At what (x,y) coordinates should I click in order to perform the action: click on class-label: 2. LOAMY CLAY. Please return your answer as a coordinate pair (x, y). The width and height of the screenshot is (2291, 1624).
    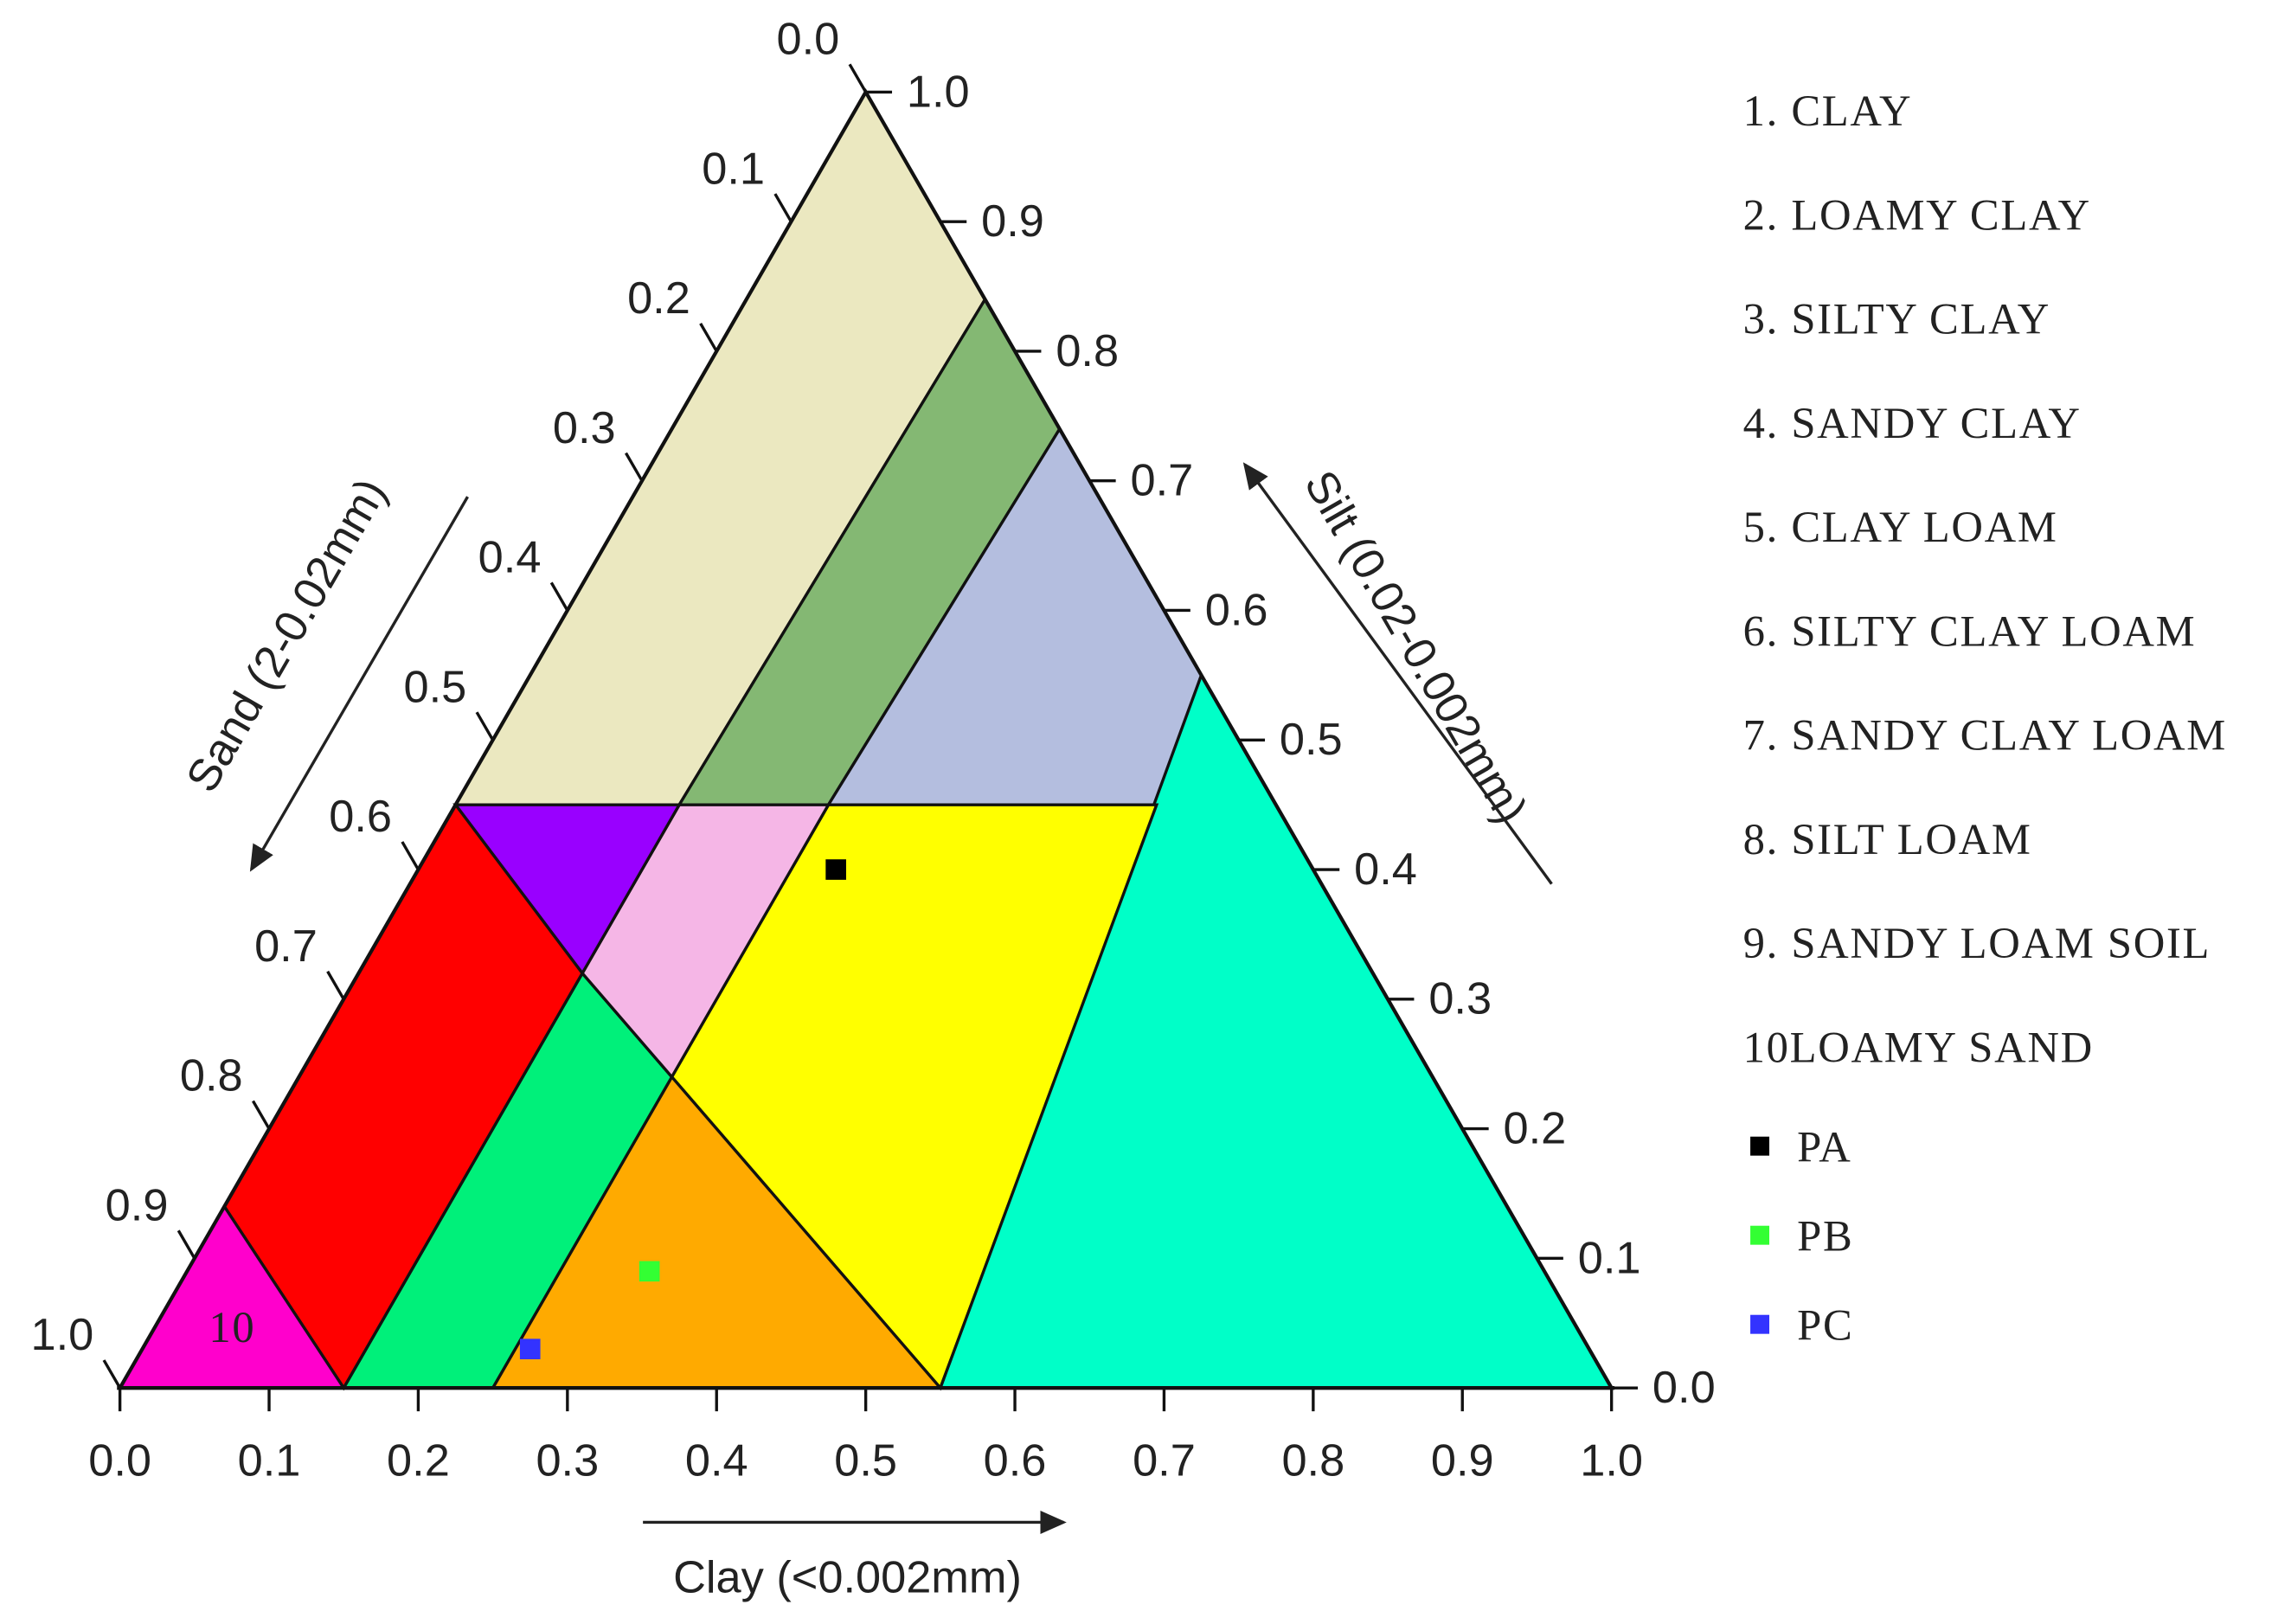
    Looking at the image, I should click on (1917, 214).